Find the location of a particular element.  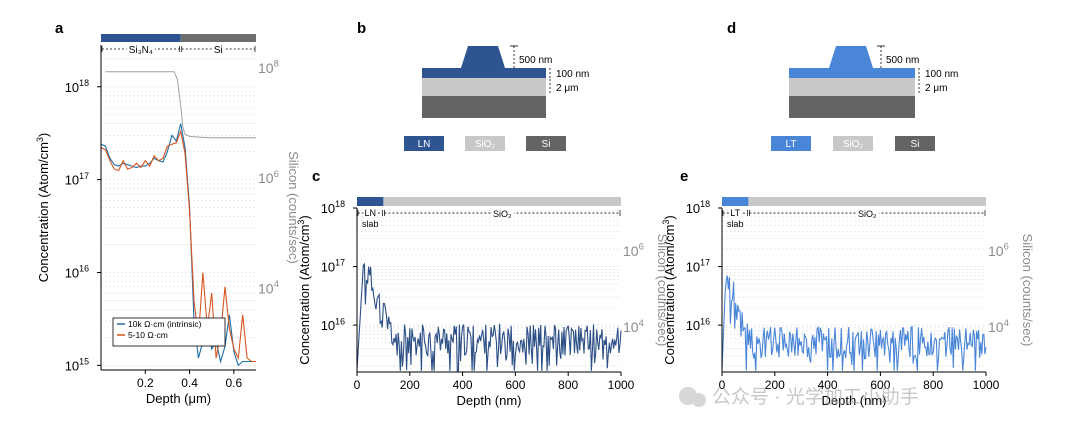

panel-letter-c: c is located at coordinates (316, 176).